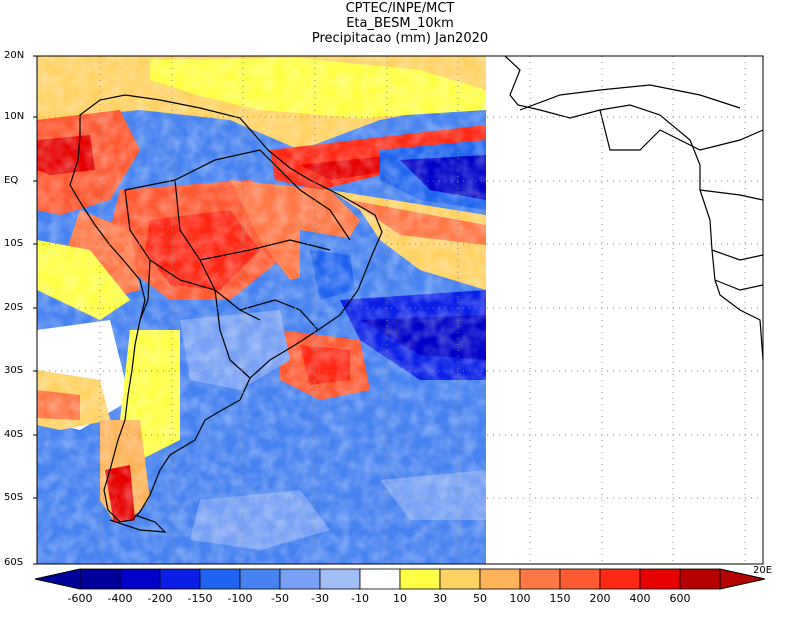  Describe the element at coordinates (560, 598) in the screenshot. I see `colorbar-tick-label: 150` at that location.